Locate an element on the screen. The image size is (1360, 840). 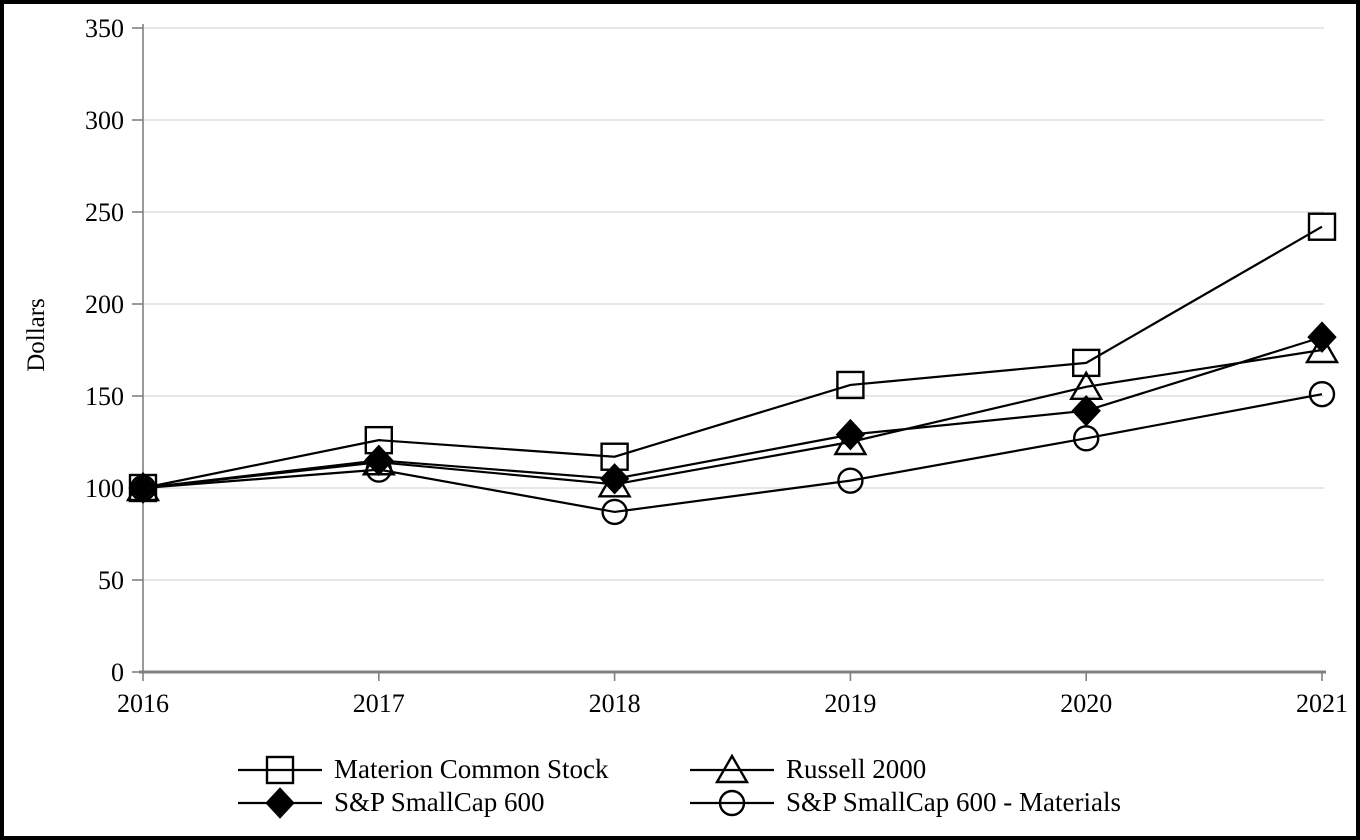
diamond-marker-icon is located at coordinates (280, 802).